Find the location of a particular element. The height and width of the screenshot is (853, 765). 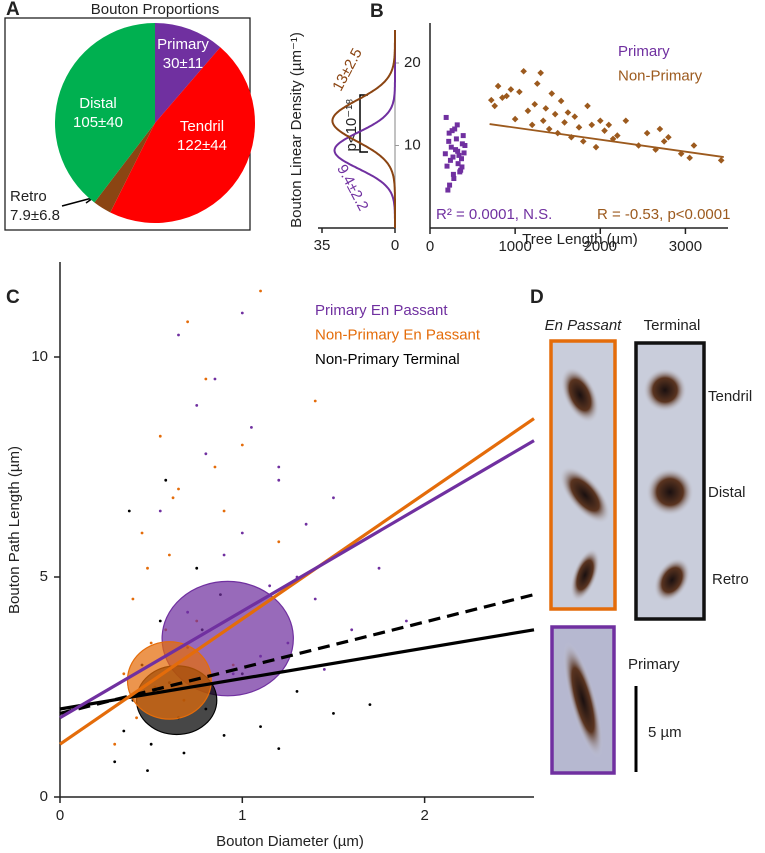

x-tick-label: 2 is located at coordinates (424, 815).